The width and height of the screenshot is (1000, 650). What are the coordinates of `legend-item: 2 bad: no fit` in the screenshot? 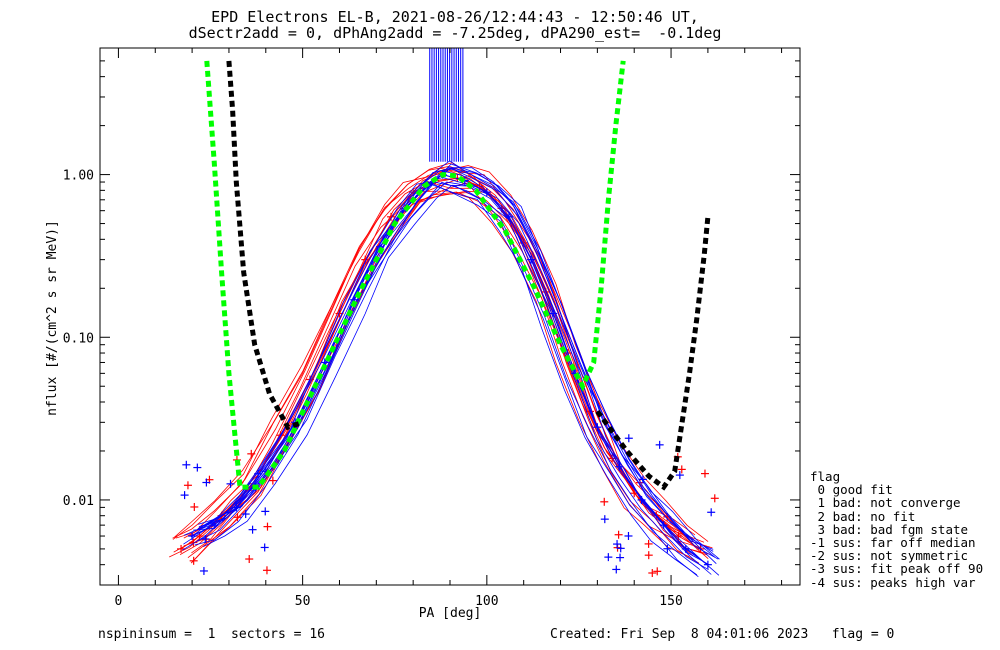 It's located at (863, 516).